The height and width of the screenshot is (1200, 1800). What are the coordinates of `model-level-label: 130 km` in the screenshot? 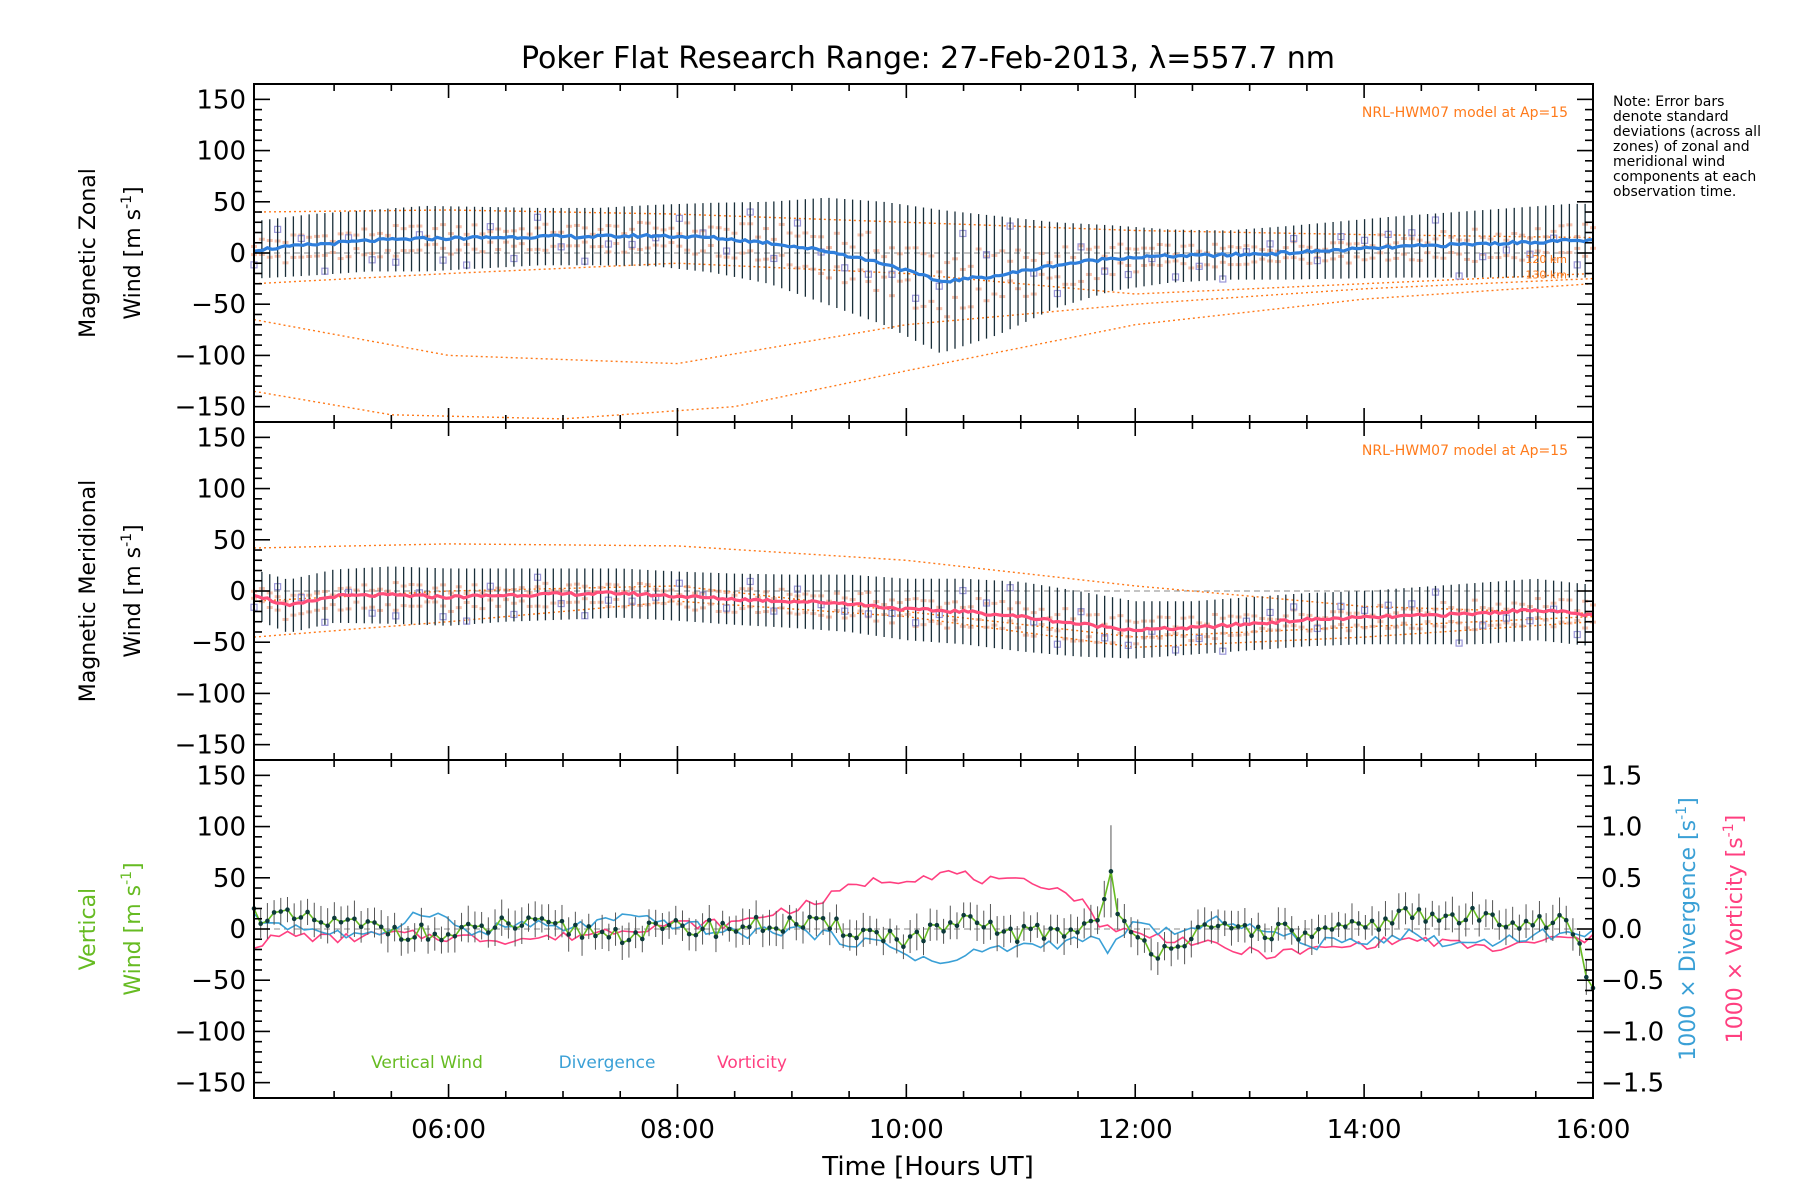 It's located at (1546, 275).